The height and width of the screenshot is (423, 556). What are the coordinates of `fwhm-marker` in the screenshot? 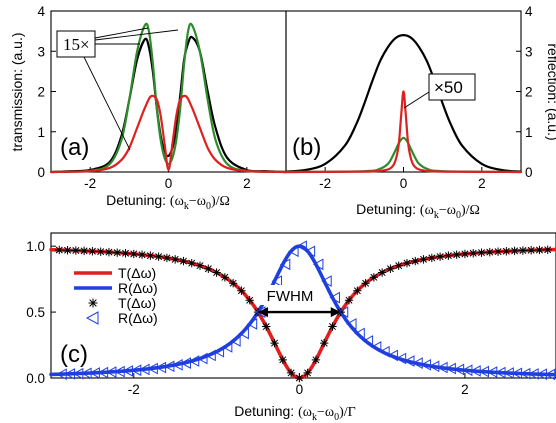 It's located at (299, 312).